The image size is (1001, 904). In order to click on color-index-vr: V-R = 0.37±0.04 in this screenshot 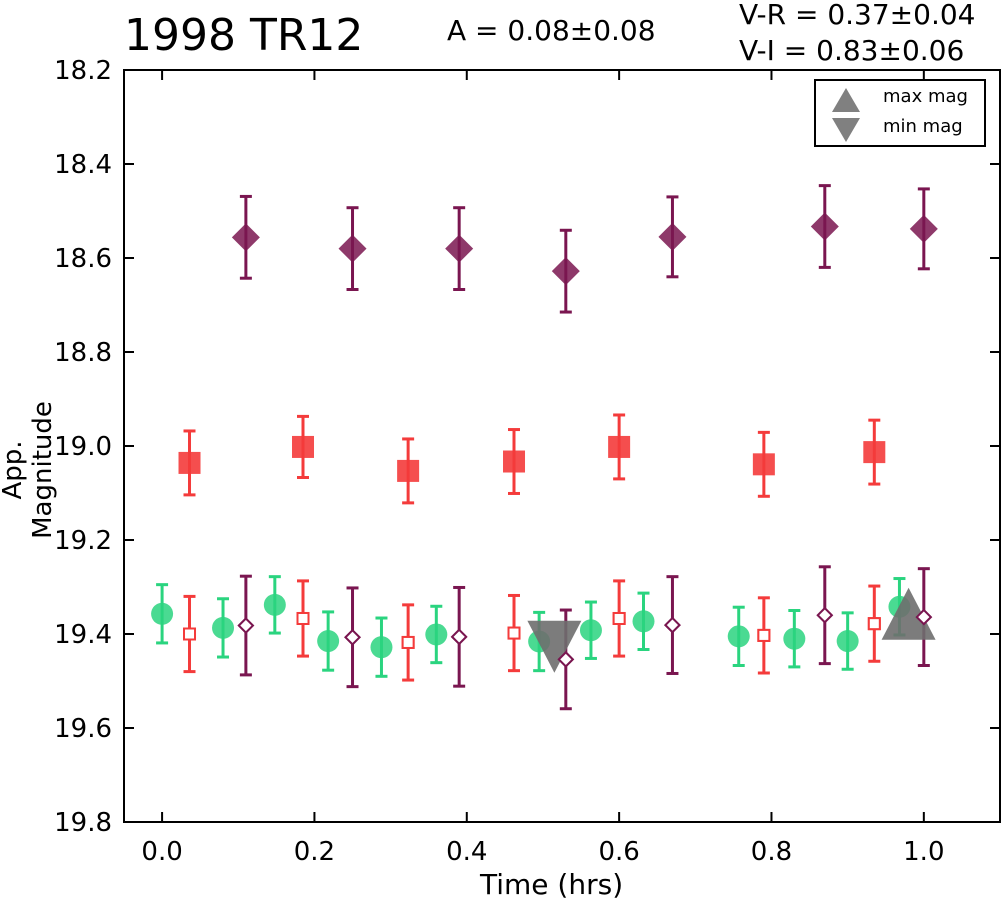, I will do `click(857, 15)`.